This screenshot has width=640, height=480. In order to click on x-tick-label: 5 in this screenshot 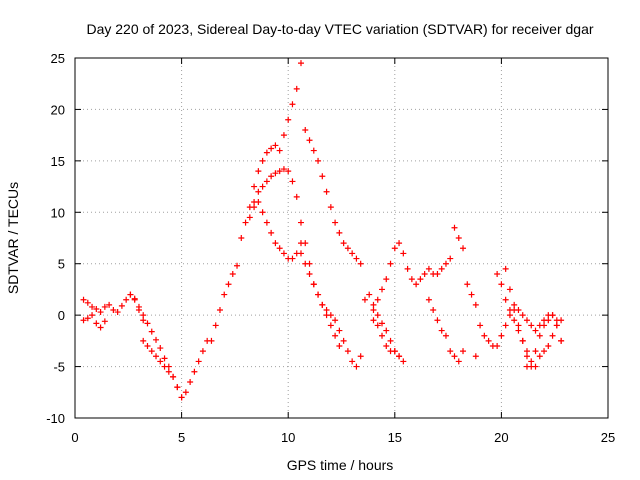, I will do `click(181, 437)`.